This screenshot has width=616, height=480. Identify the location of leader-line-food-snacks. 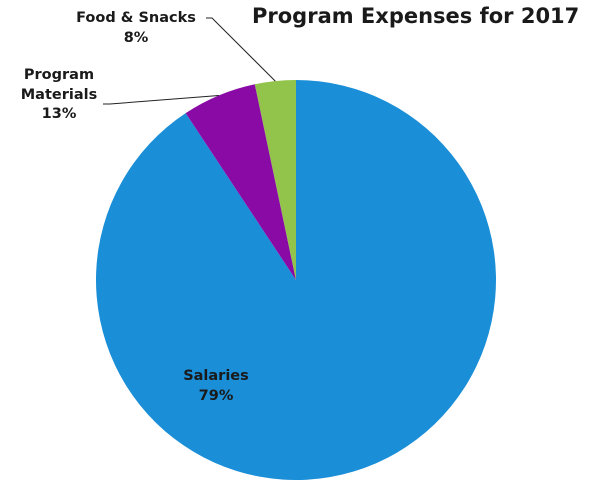
(241, 49).